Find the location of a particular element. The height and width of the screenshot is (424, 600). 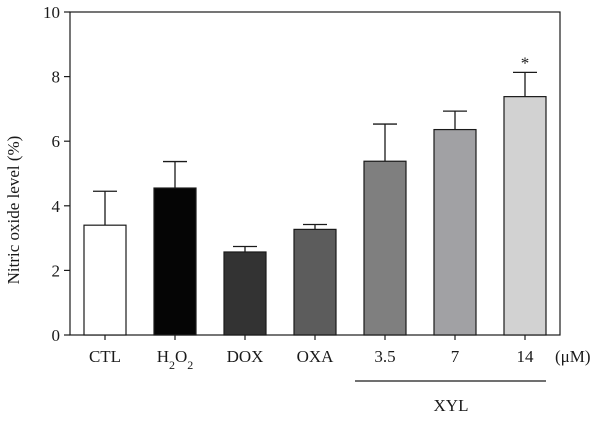

bar-h2o2 is located at coordinates (175, 261).